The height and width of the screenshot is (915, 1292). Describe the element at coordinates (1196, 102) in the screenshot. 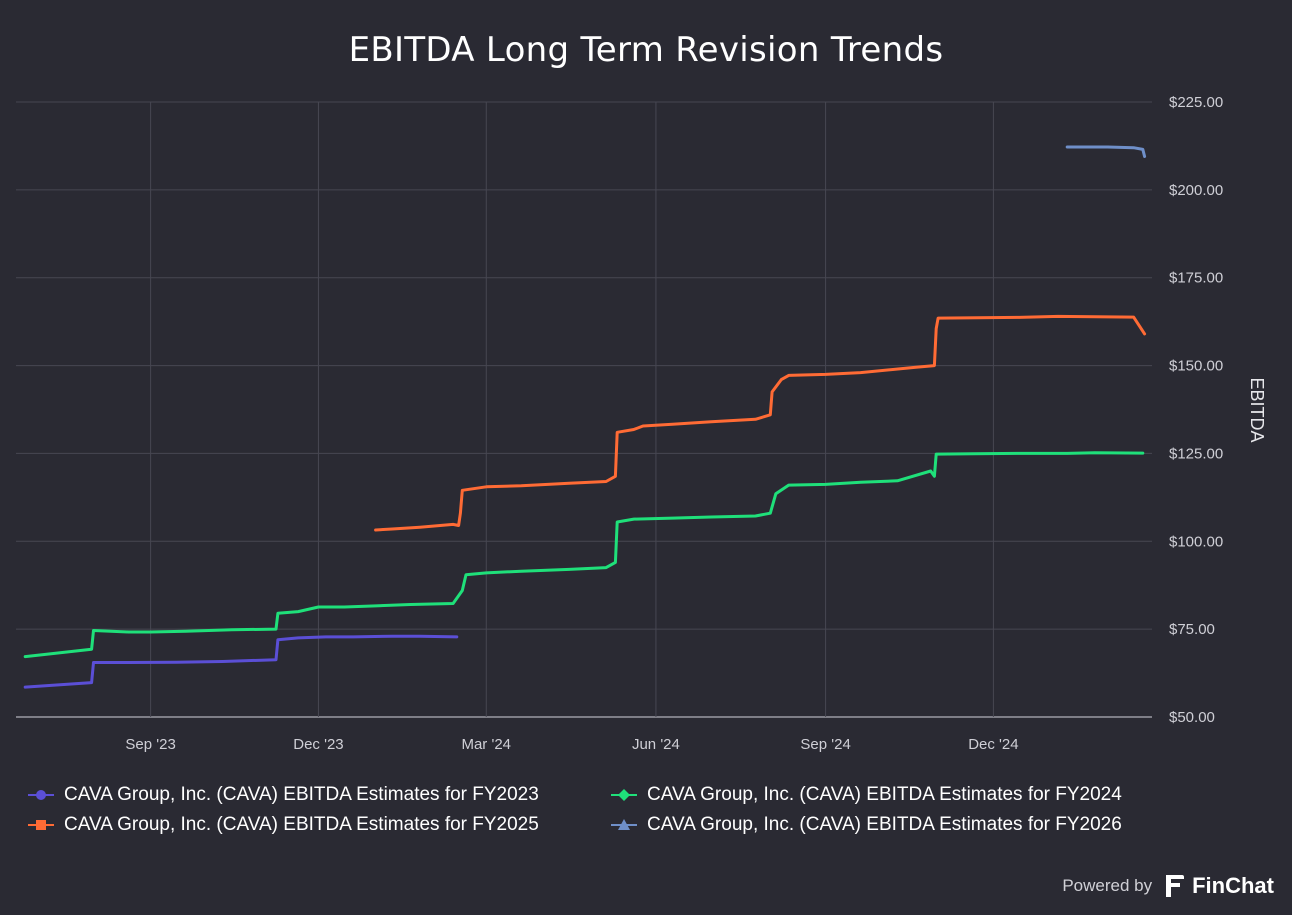

I see `y-tick-label: $225.00` at that location.